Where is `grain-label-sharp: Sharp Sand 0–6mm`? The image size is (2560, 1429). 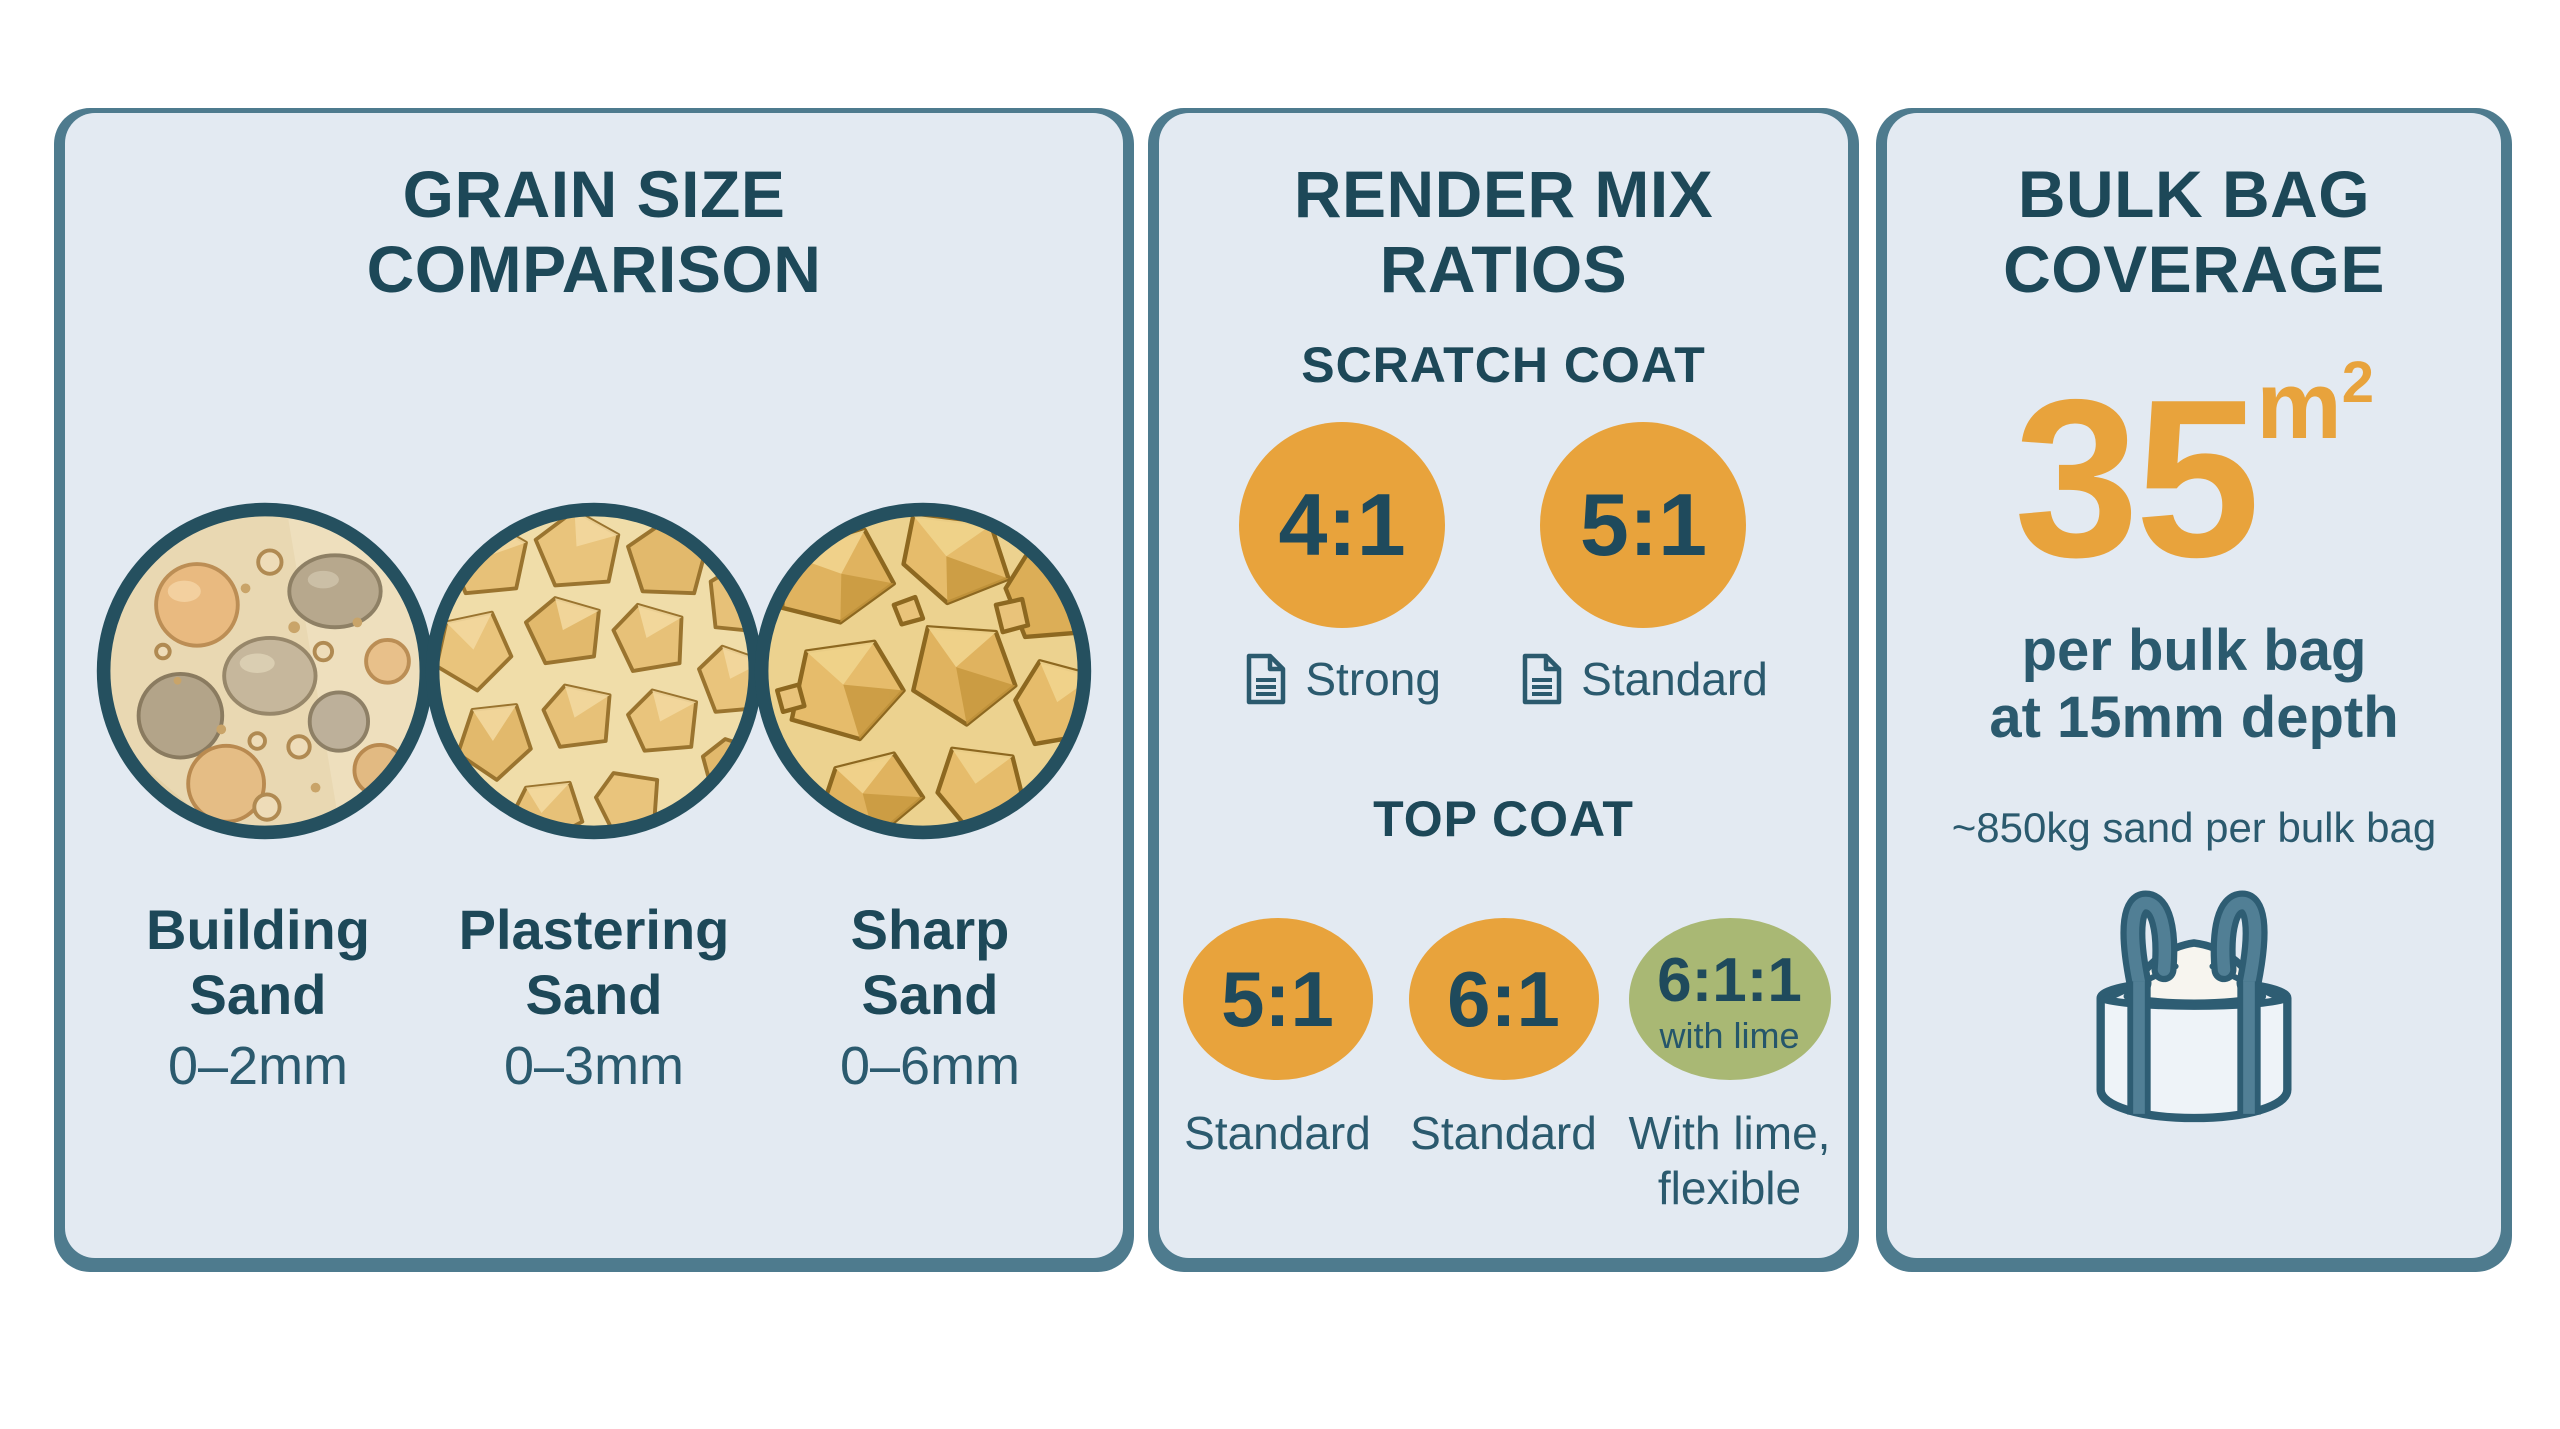 grain-label-sharp: Sharp Sand 0–6mm is located at coordinates (930, 997).